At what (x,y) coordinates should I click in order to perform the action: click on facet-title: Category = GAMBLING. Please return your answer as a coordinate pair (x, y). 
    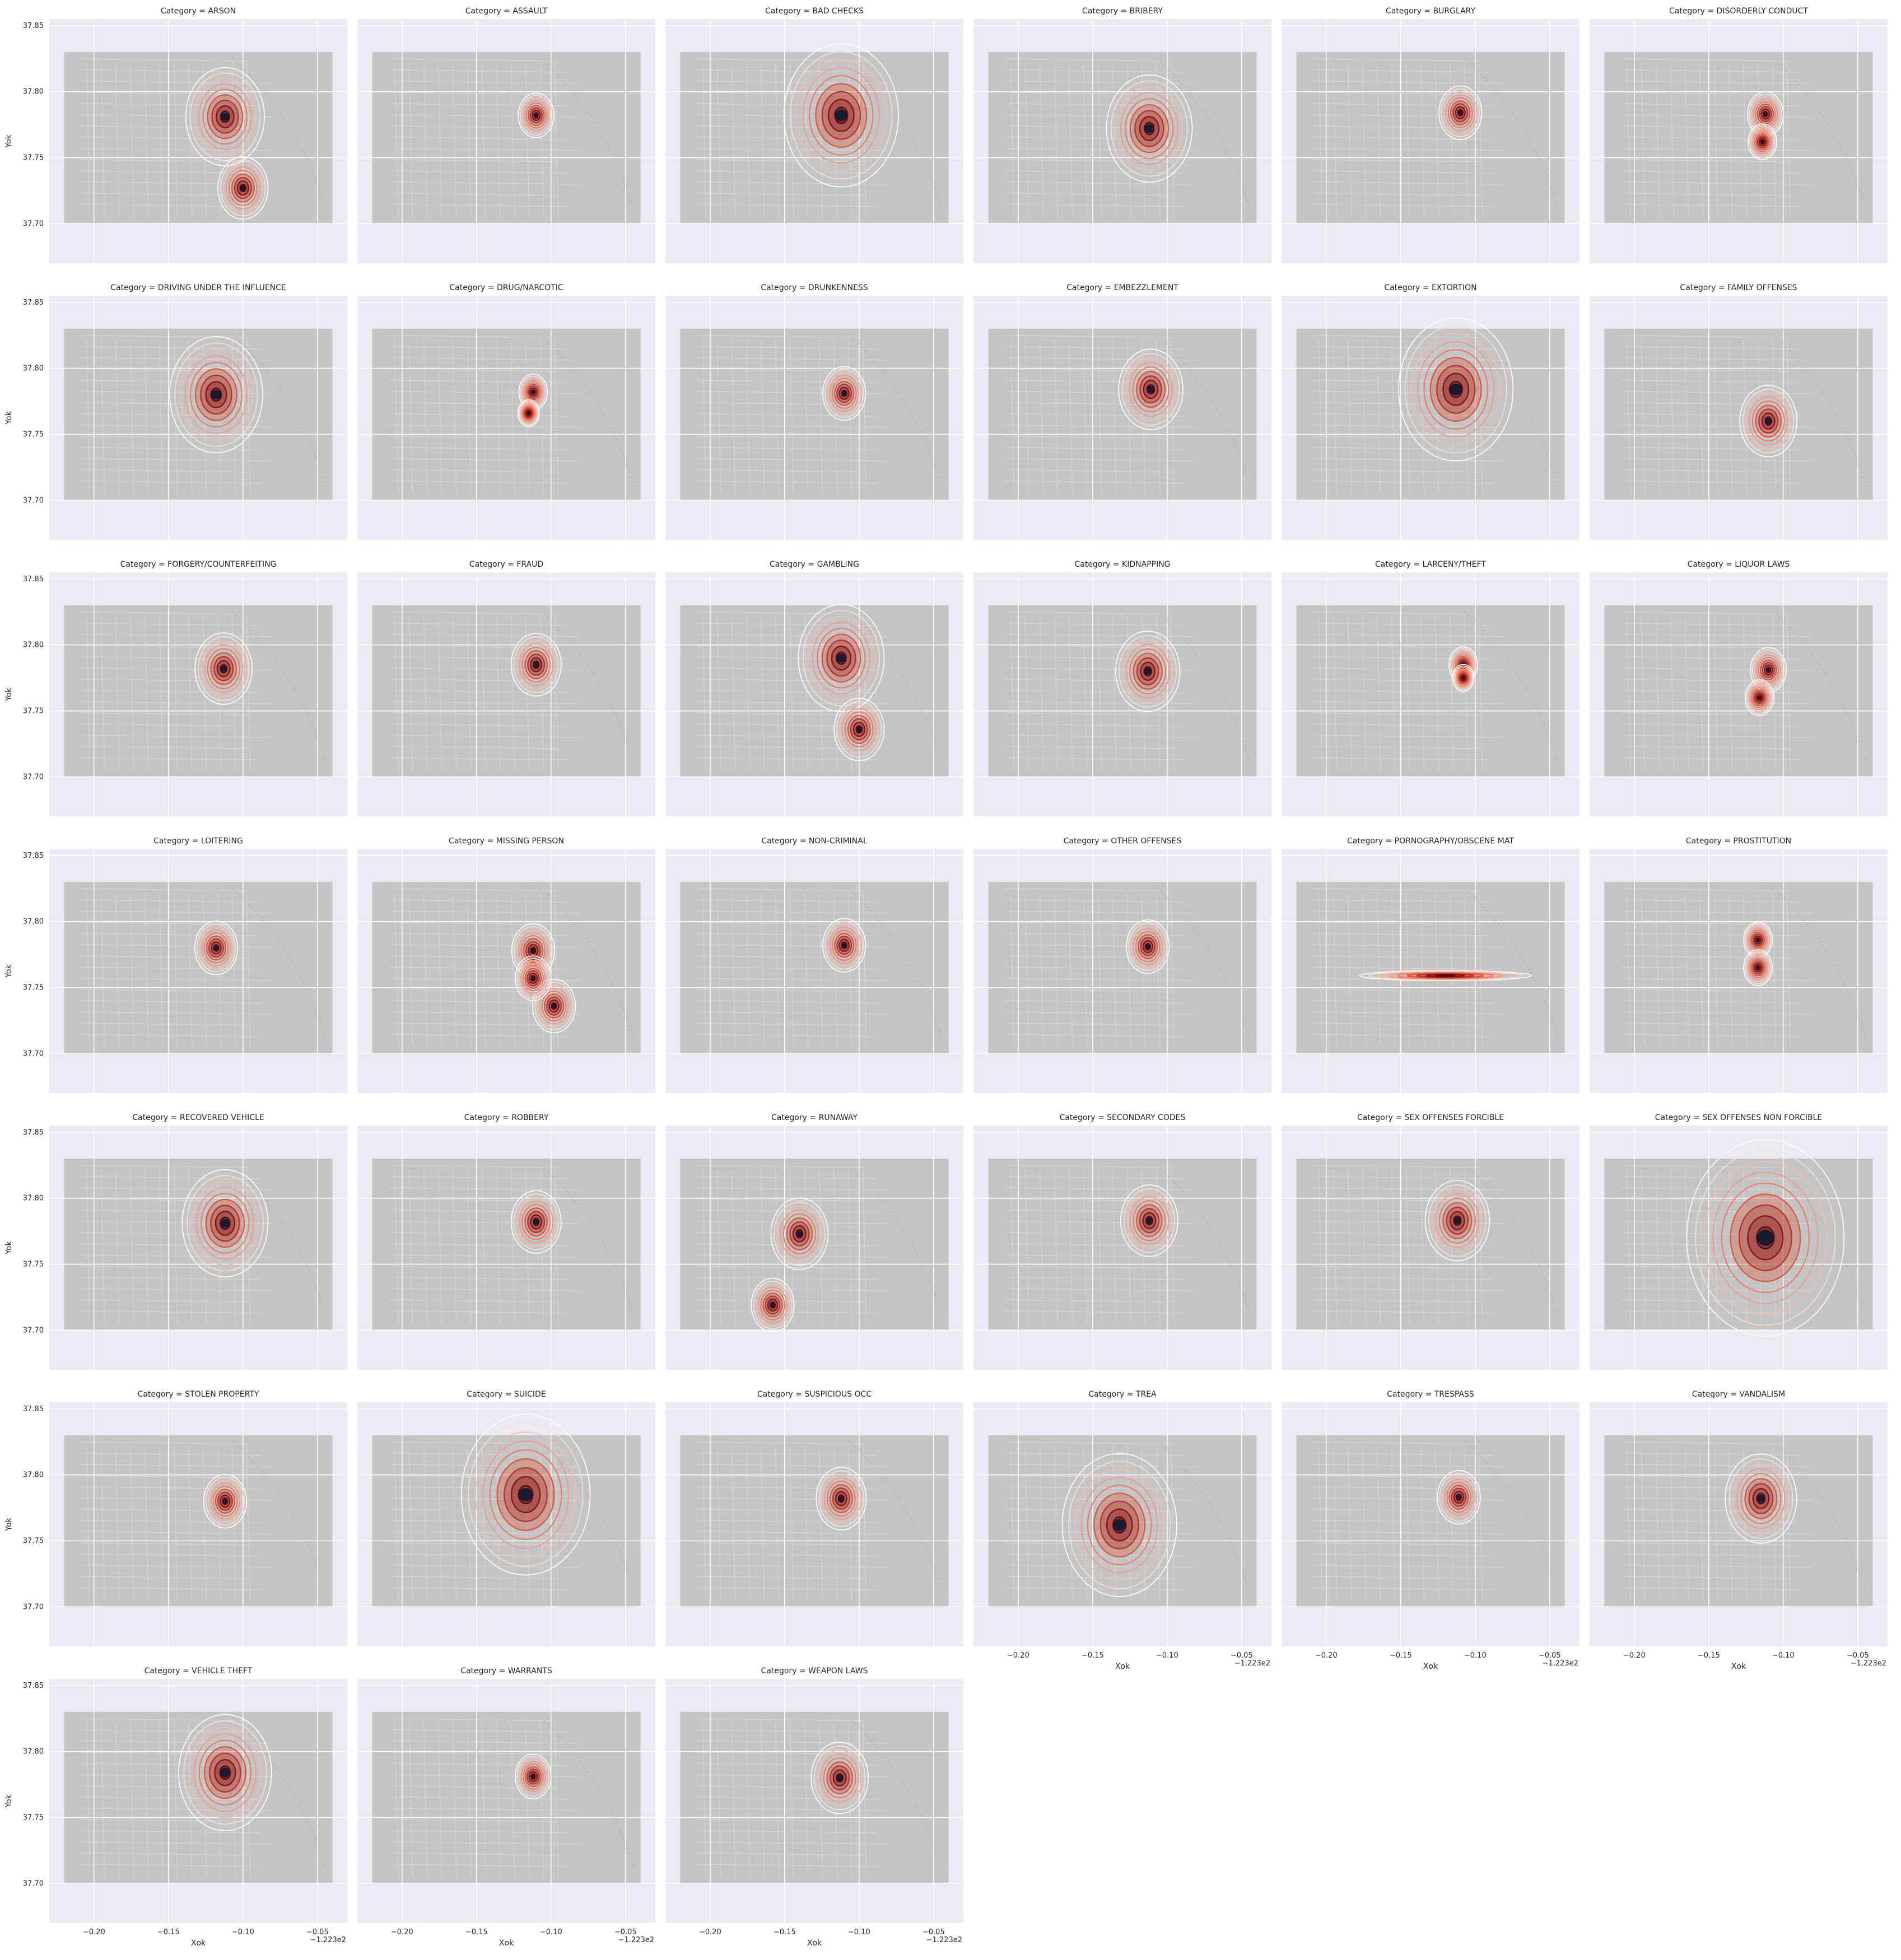
    Looking at the image, I should click on (814, 565).